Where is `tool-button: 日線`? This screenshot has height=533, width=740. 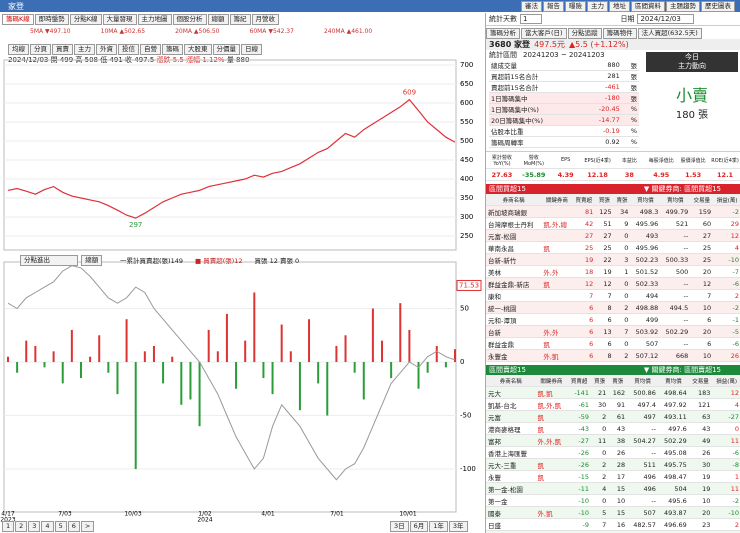 tool-button: 日線 is located at coordinates (251, 49).